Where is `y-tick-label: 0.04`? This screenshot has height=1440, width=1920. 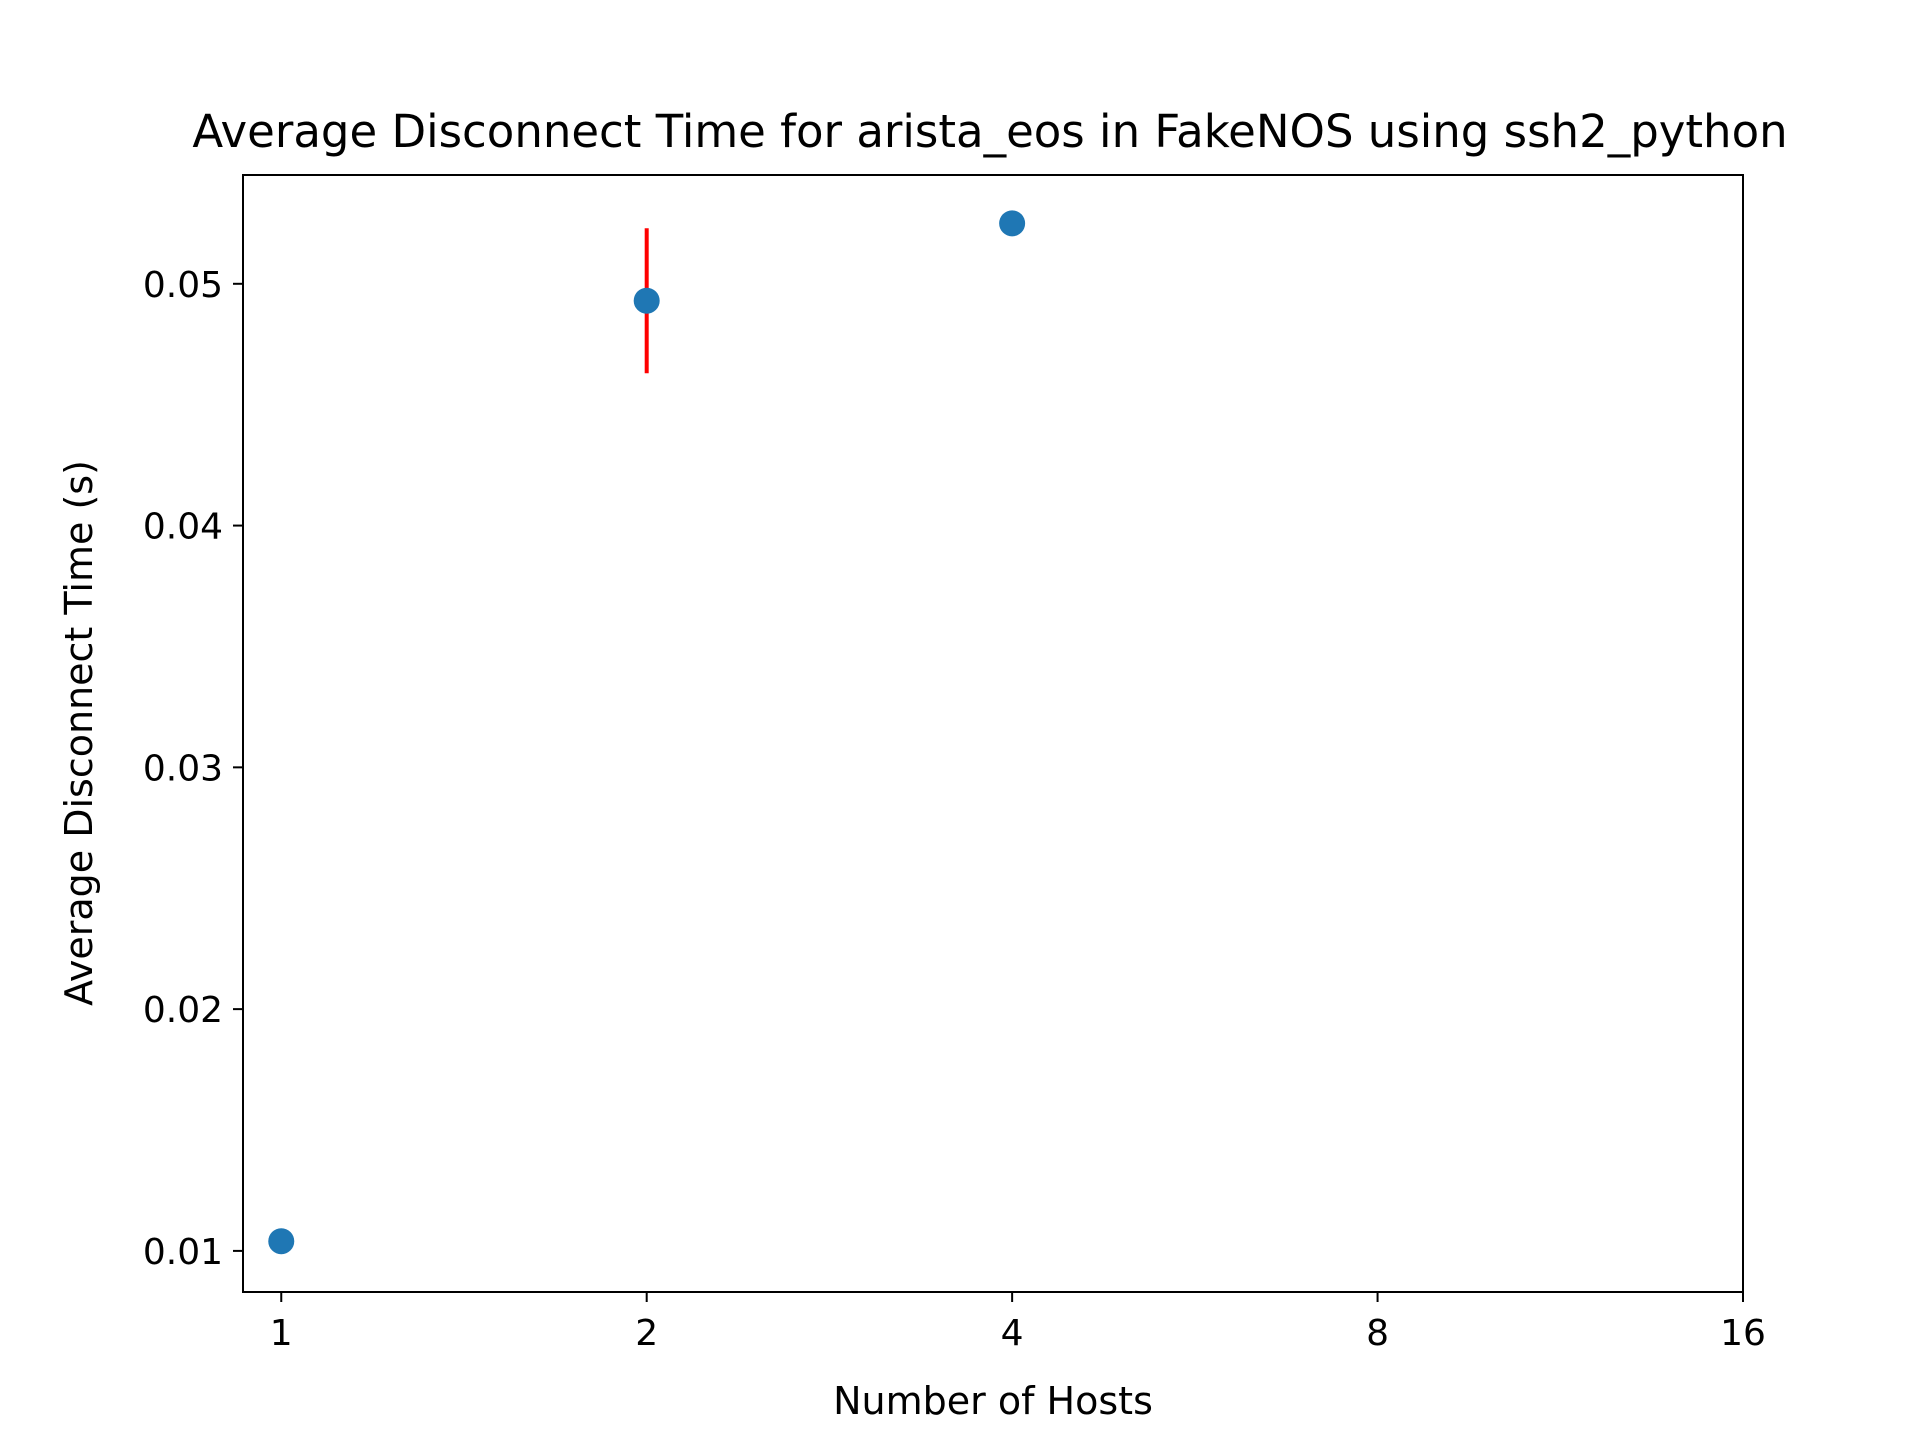 y-tick-label: 0.04 is located at coordinates (183, 527).